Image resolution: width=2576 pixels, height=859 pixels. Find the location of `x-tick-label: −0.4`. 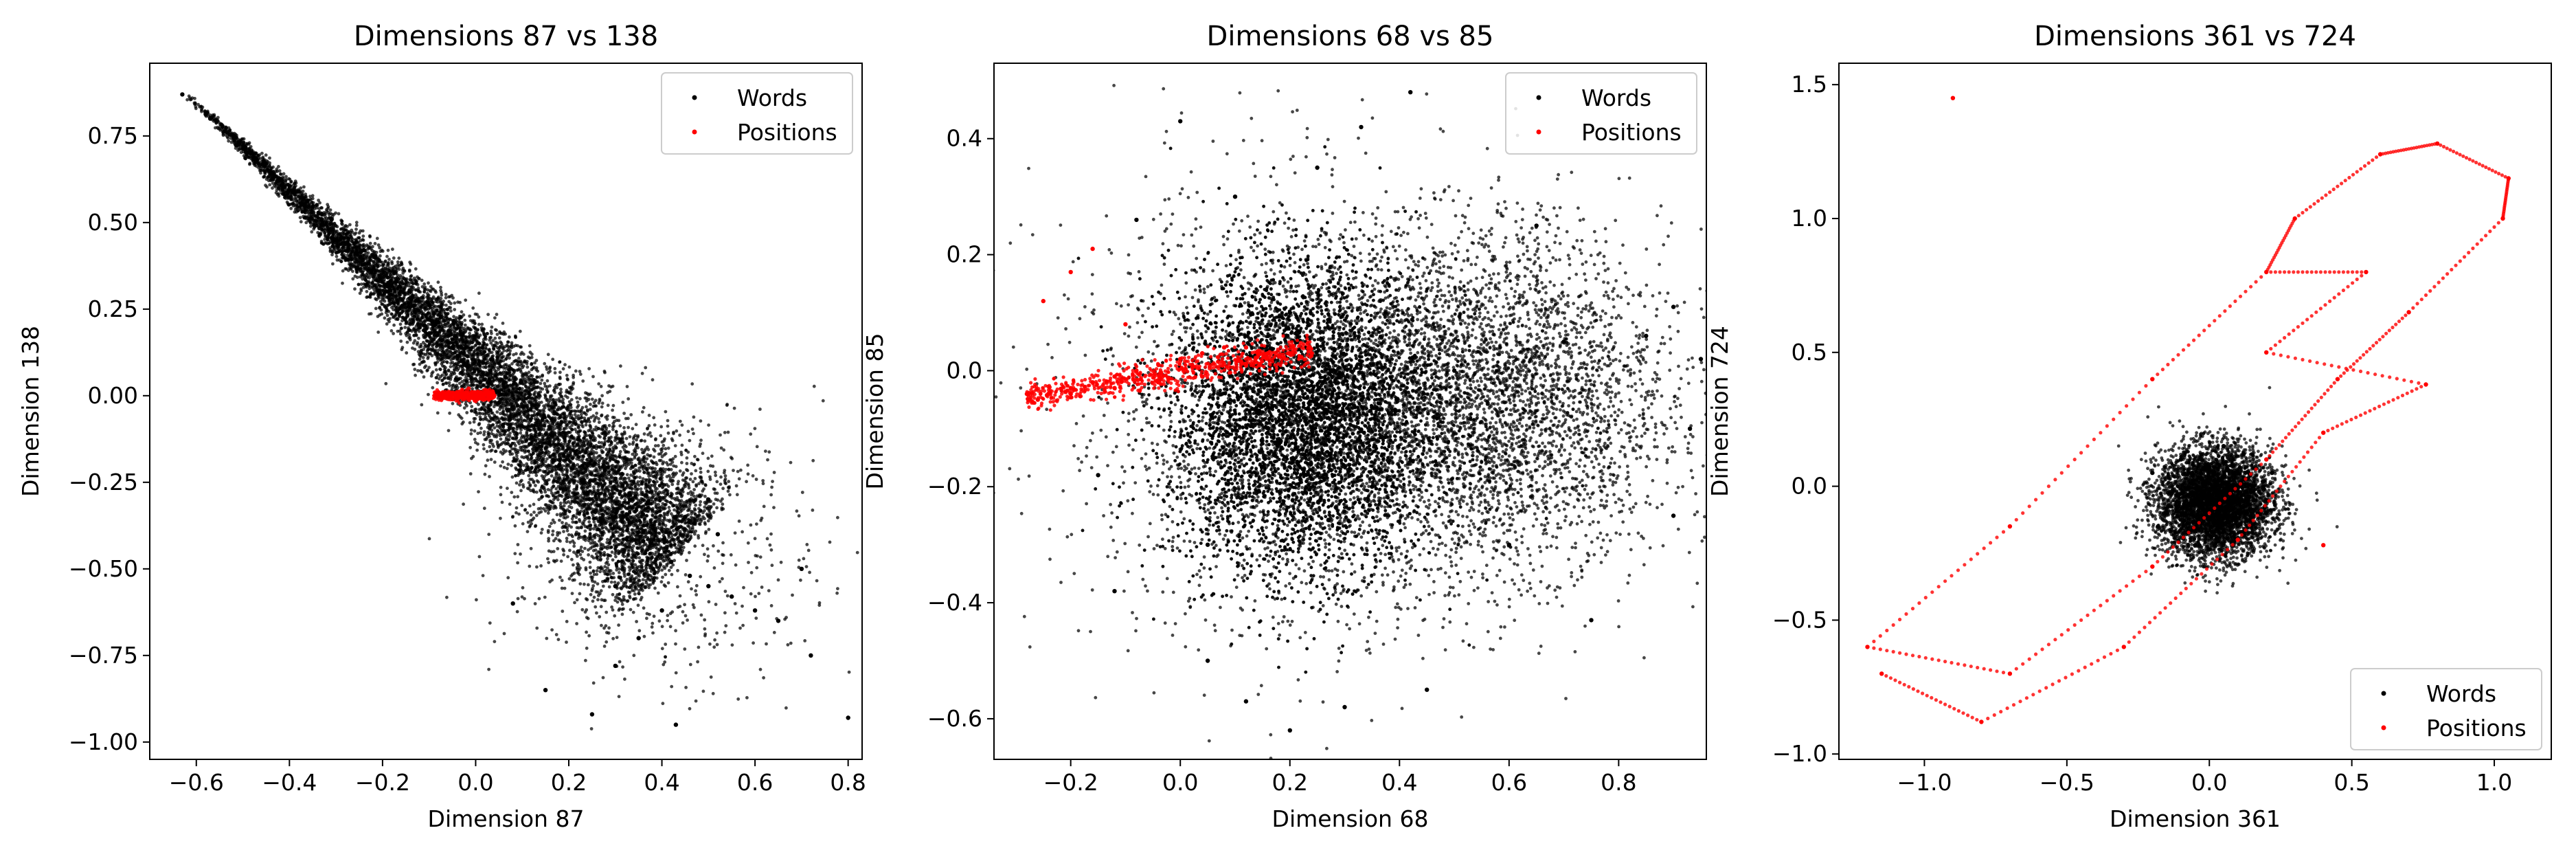

x-tick-label: −0.4 is located at coordinates (289, 782).